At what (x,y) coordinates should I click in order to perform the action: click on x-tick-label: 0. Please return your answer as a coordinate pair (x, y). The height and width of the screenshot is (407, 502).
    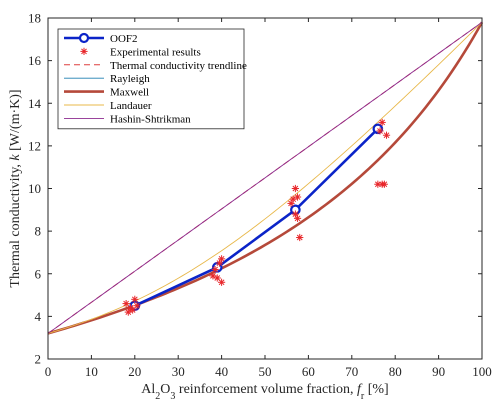
    Looking at the image, I should click on (48, 371).